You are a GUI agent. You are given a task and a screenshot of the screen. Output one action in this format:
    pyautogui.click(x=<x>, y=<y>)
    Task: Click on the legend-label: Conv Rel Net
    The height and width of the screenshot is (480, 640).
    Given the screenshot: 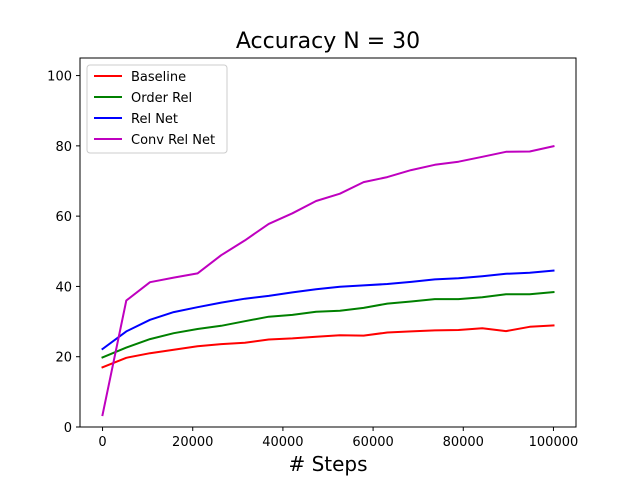 What is the action you would take?
    pyautogui.click(x=173, y=140)
    